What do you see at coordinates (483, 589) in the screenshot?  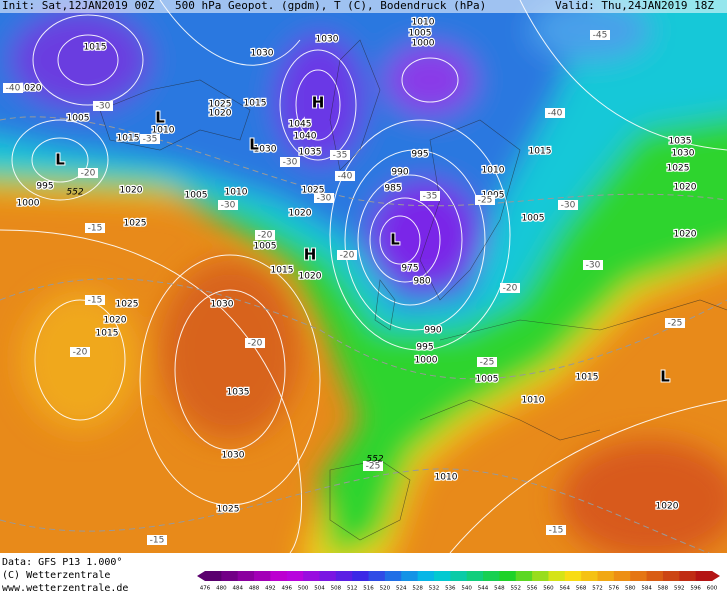 I see `colorbar-label: 544` at bounding box center [483, 589].